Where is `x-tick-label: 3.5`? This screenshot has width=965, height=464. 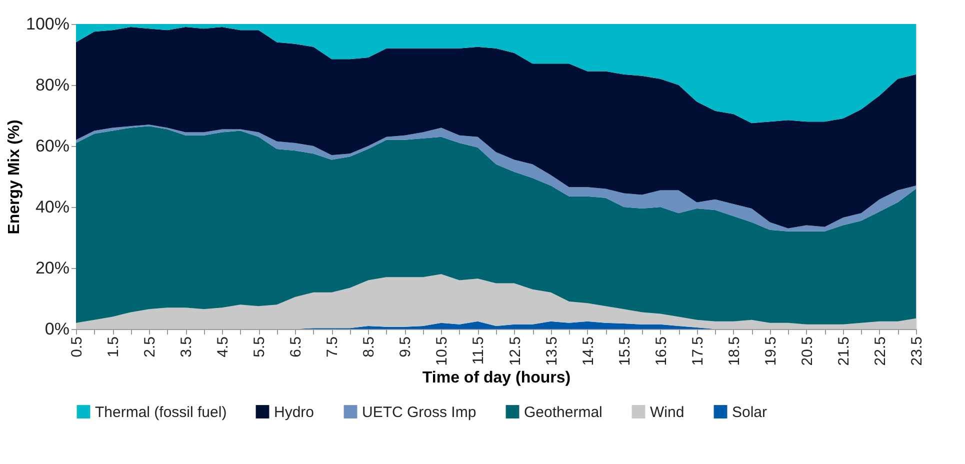 x-tick-label: 3.5 is located at coordinates (187, 347).